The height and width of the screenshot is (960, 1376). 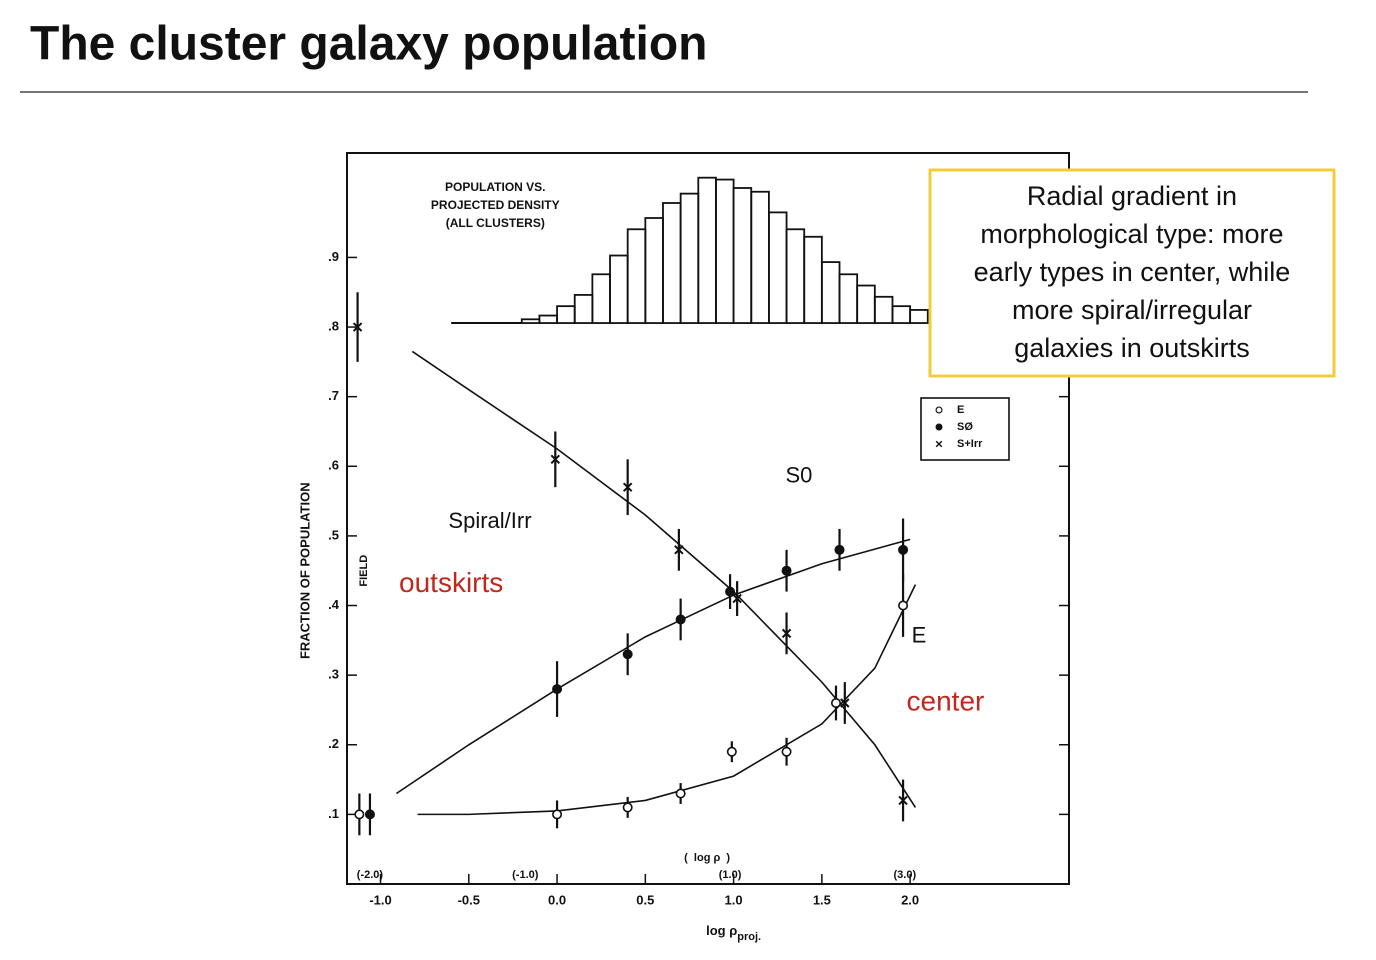 What do you see at coordinates (946, 700) in the screenshot?
I see `annotation: center` at bounding box center [946, 700].